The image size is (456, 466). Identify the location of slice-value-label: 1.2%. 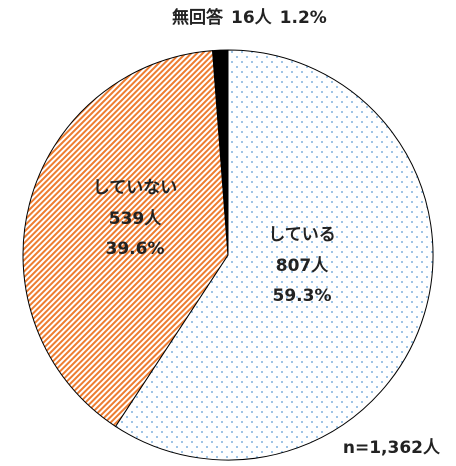
(303, 18).